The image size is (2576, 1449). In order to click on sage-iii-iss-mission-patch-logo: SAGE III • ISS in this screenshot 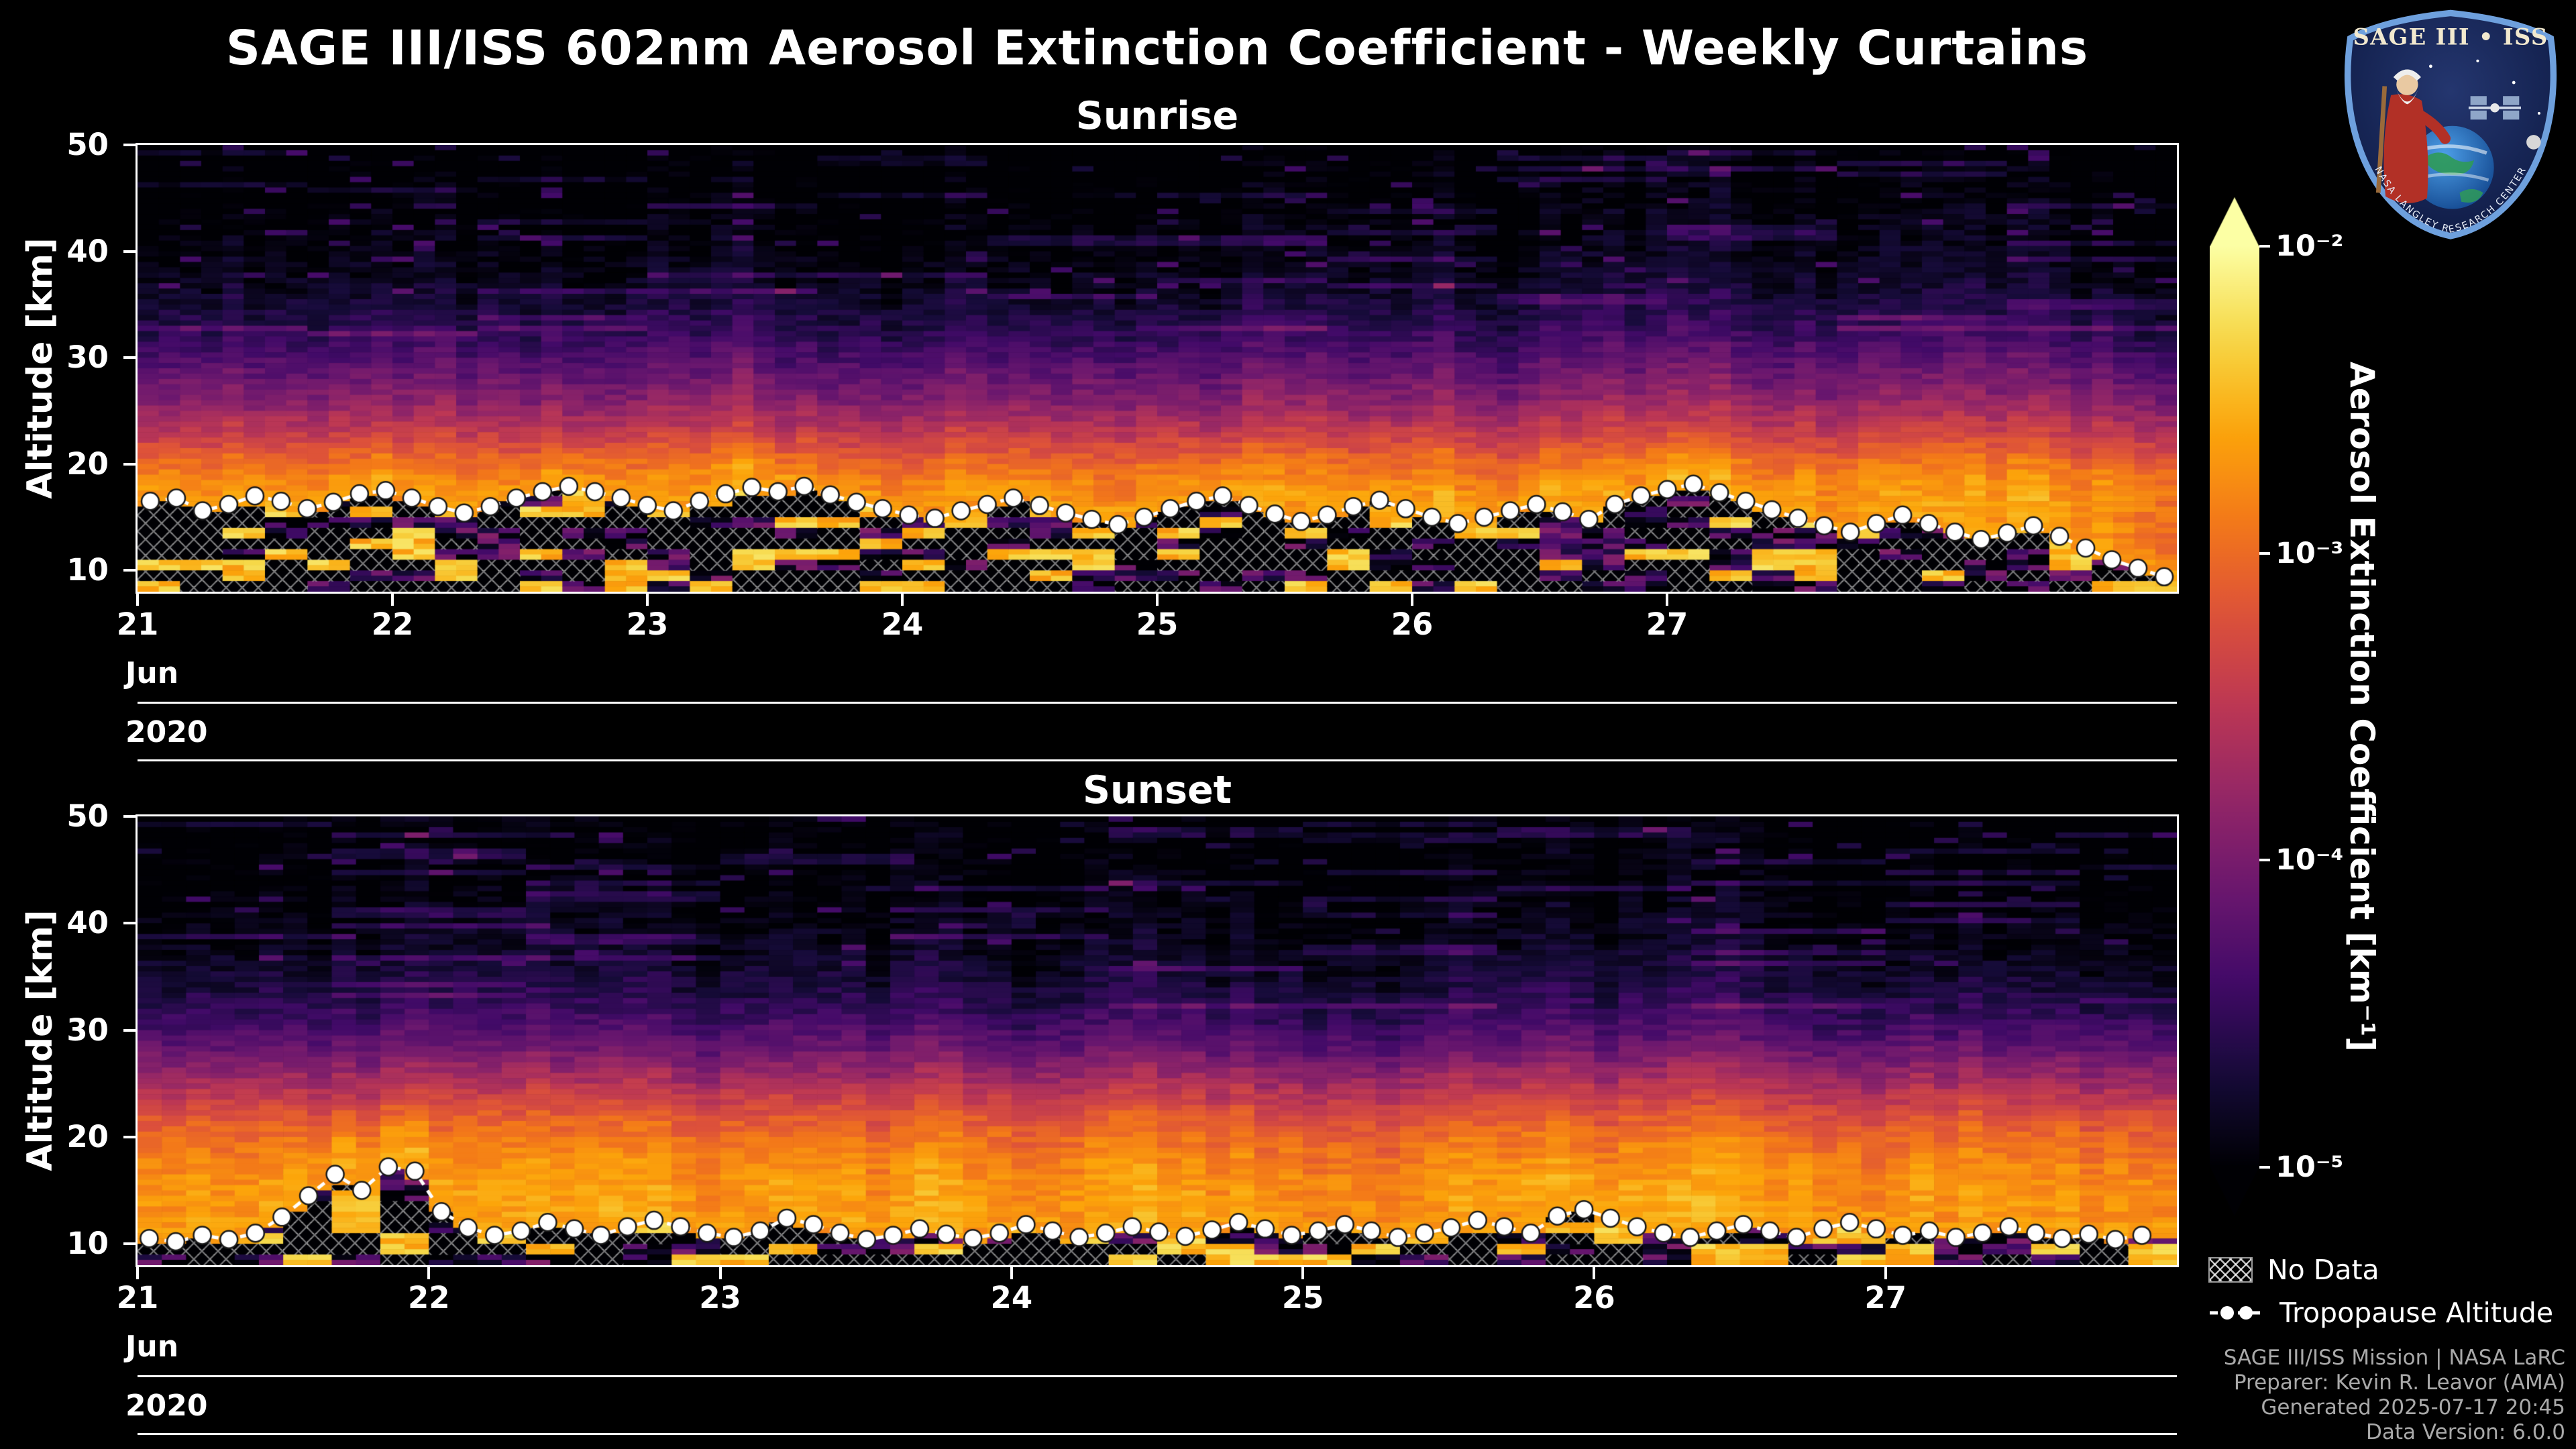, I will do `click(2450, 124)`.